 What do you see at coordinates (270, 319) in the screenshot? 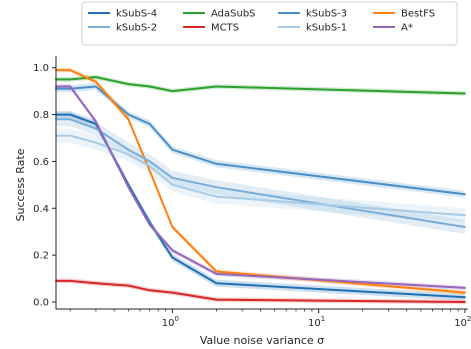
I see `x-ticks: 10⁰ 10¹ 10²` at bounding box center [270, 319].